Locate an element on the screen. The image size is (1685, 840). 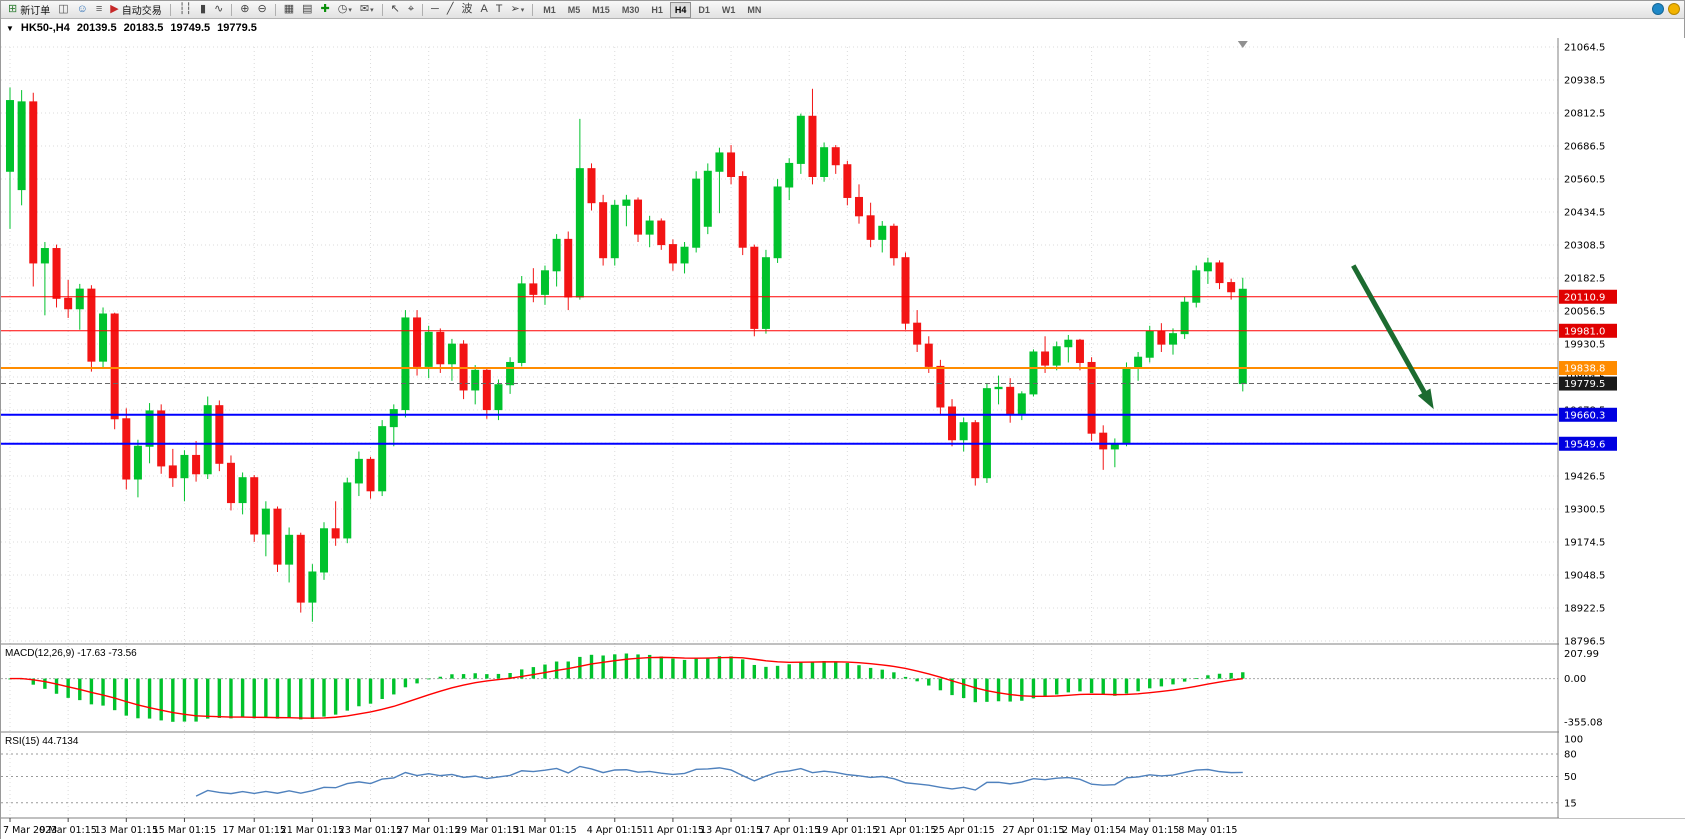
trendline-button: ╱ is located at coordinates (450, 9).